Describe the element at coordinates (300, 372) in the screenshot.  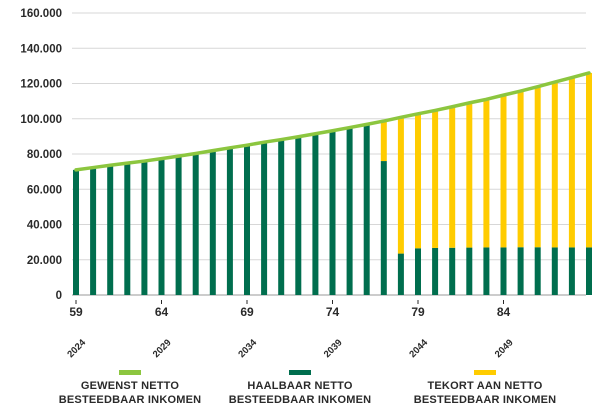
I see `legend-swatch-achievable` at that location.